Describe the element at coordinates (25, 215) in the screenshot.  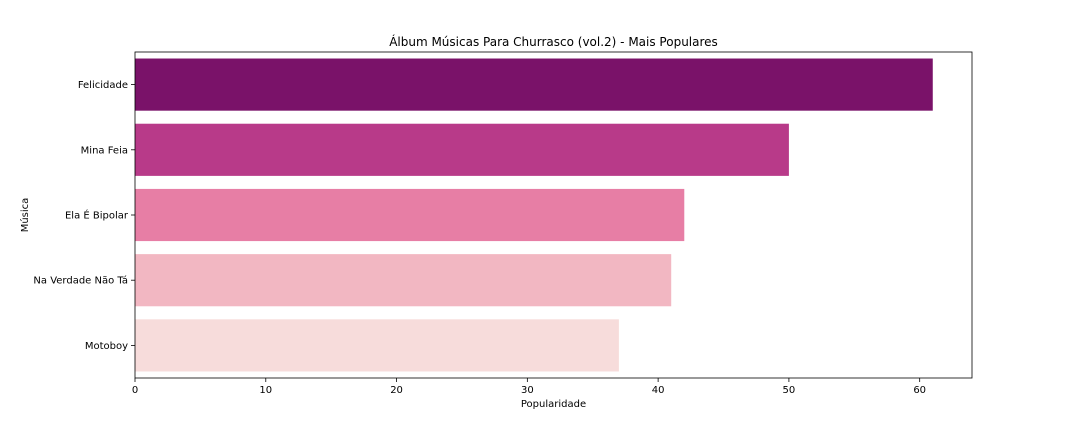
I see `y-axis-label: Música` at that location.